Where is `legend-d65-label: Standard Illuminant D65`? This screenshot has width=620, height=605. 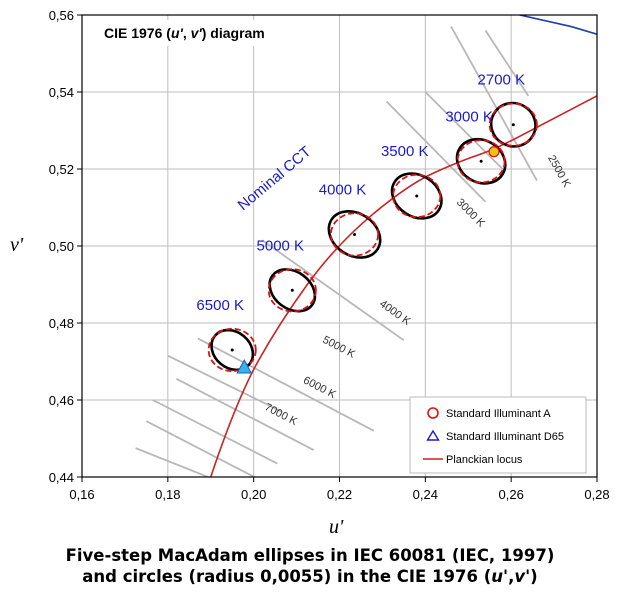
legend-d65-label: Standard Illuminant D65 is located at coordinates (505, 437).